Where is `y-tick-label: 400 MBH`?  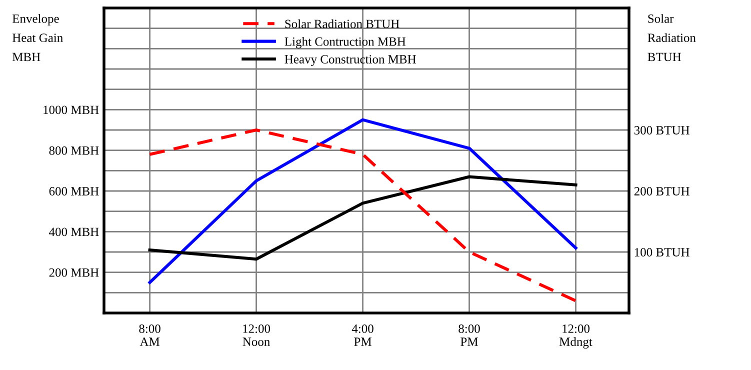
y-tick-label: 400 MBH is located at coordinates (74, 232).